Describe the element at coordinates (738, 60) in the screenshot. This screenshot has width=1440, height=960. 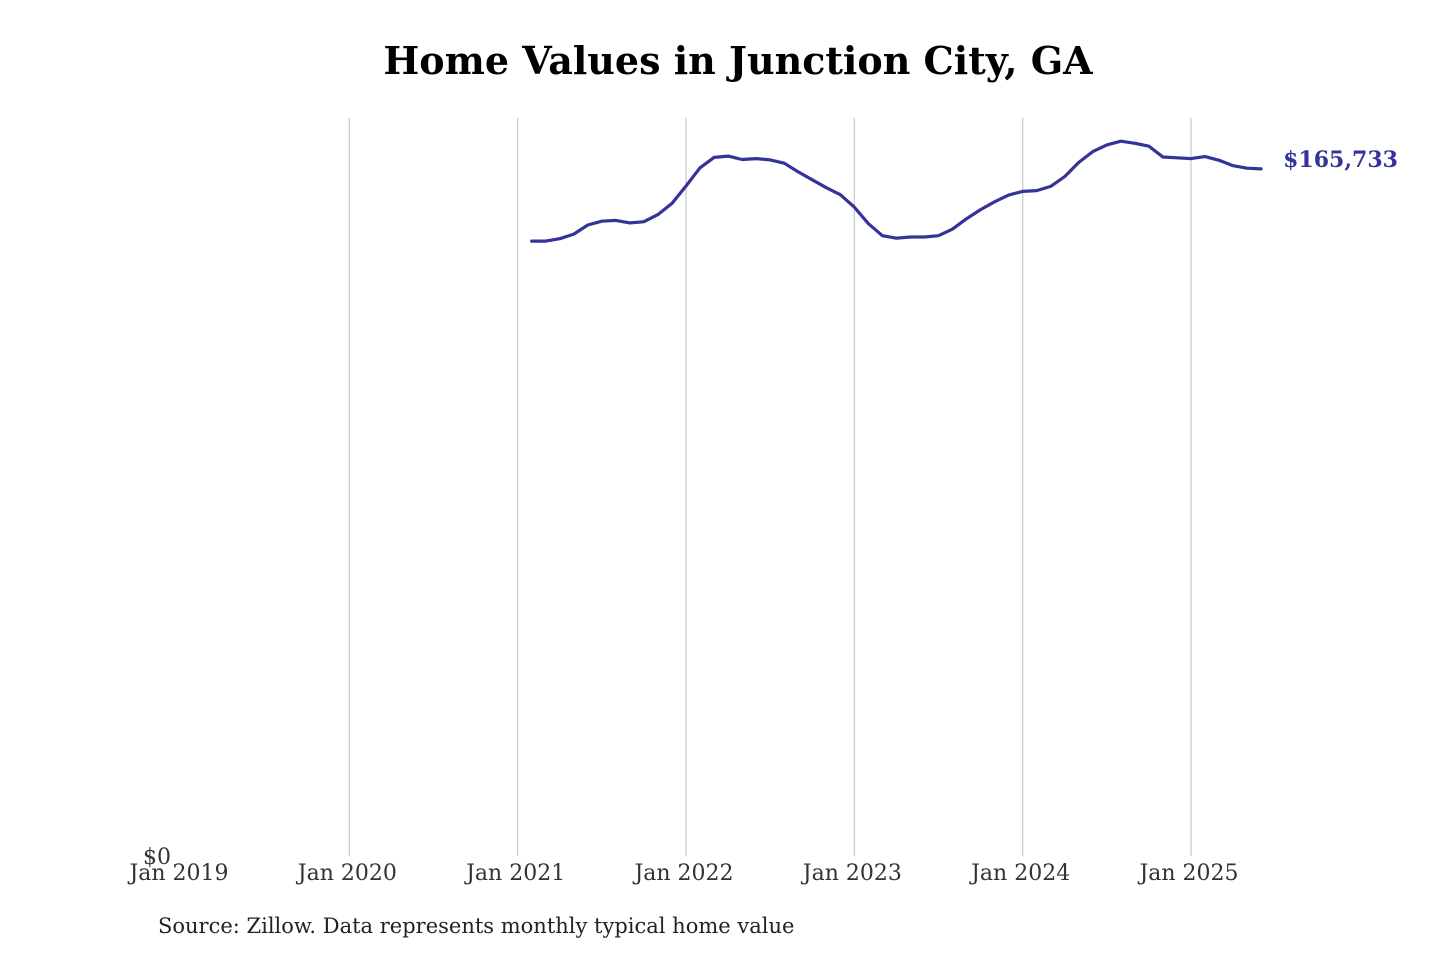
I see `chart-title: Home Values in Junction City, GA` at that location.